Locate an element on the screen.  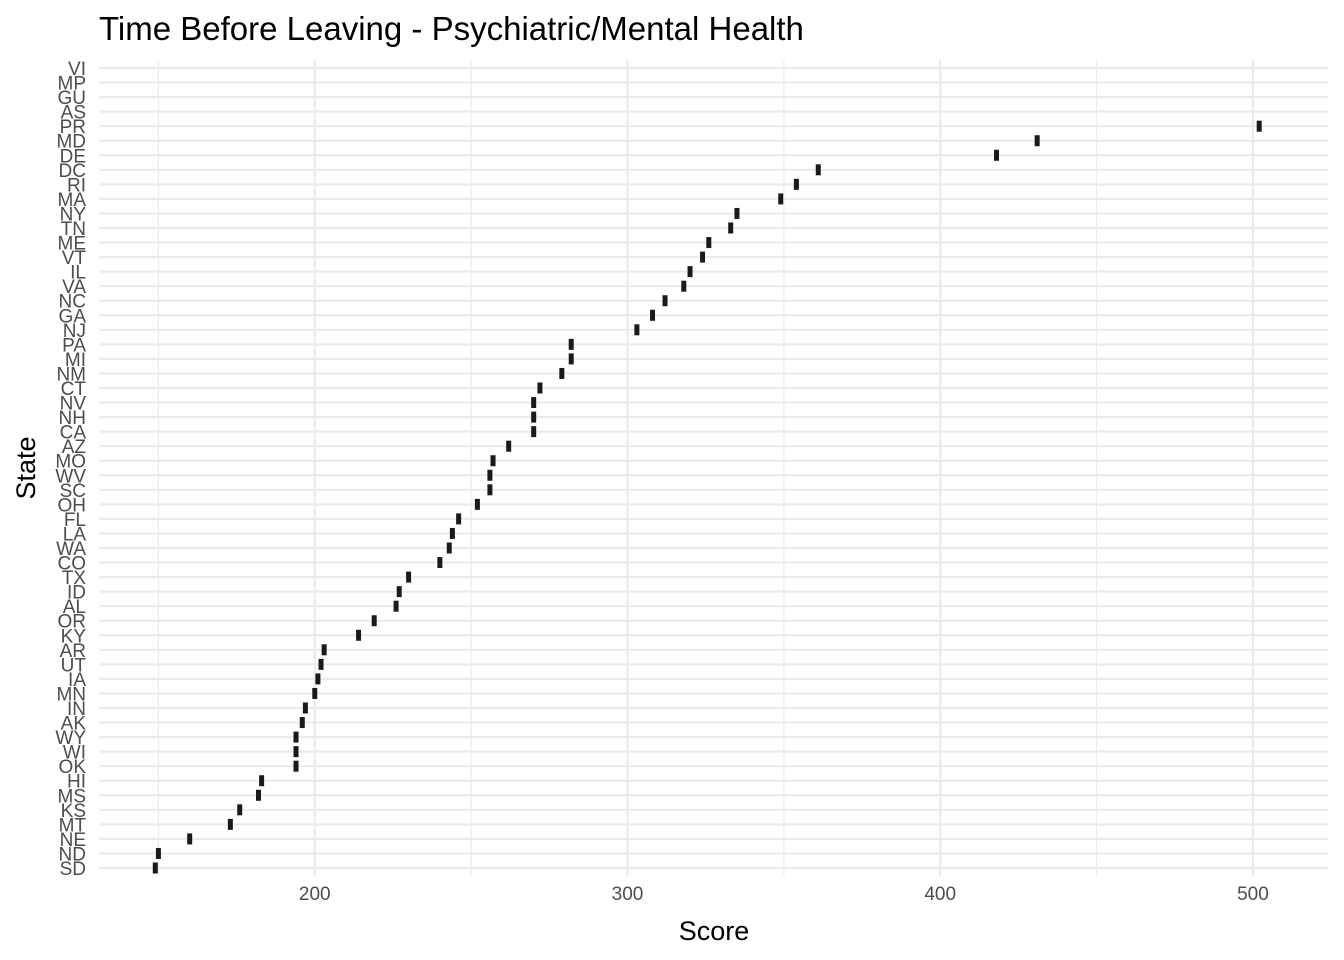
data-point-mt is located at coordinates (230, 824).